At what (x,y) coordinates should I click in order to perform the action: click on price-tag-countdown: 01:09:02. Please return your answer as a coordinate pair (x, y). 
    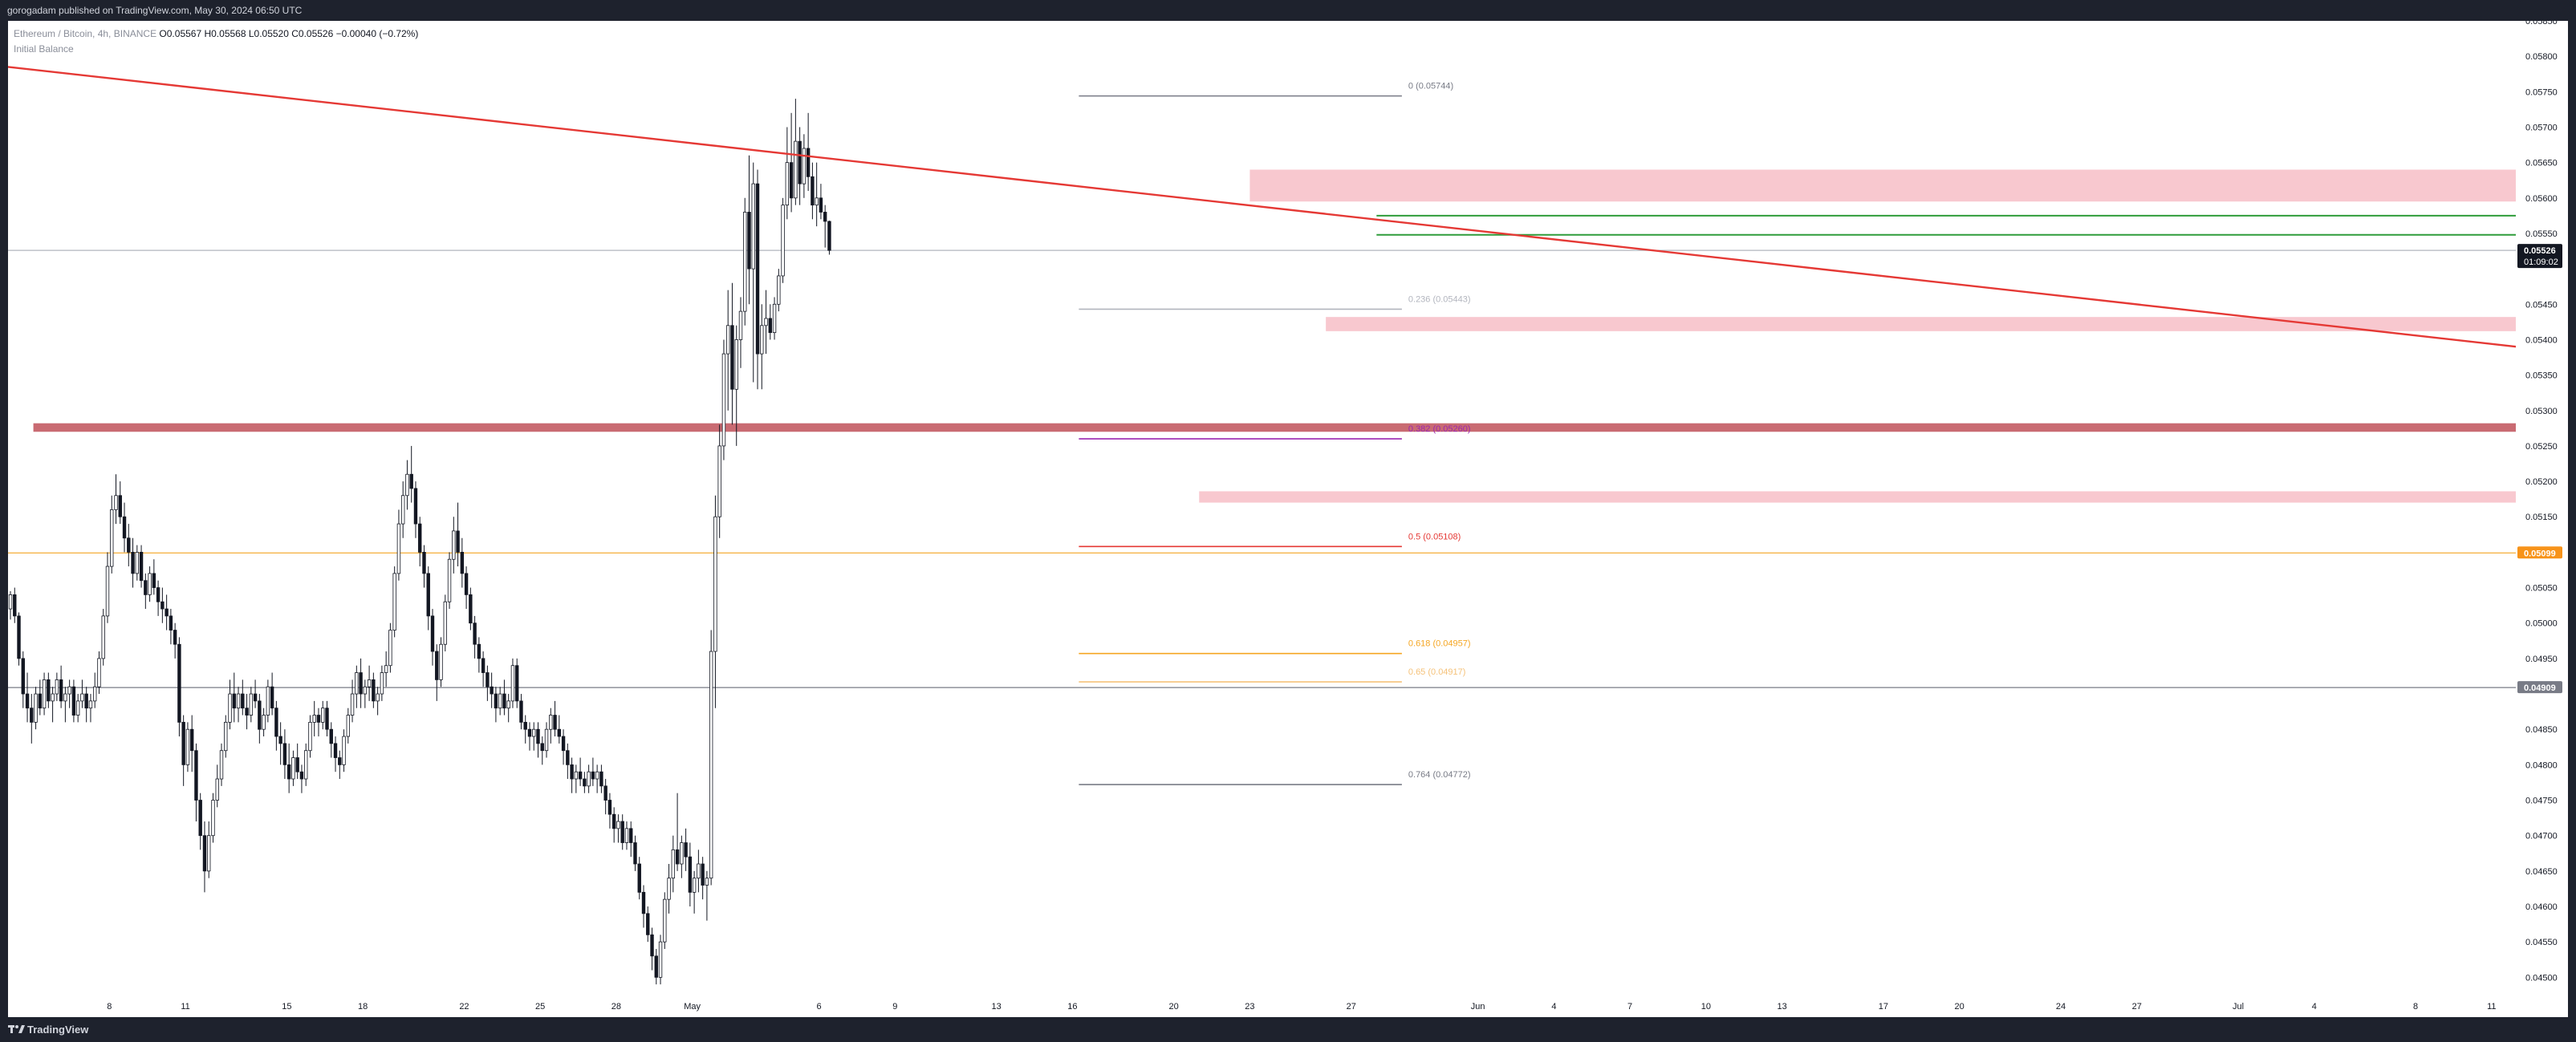
    Looking at the image, I should click on (2541, 262).